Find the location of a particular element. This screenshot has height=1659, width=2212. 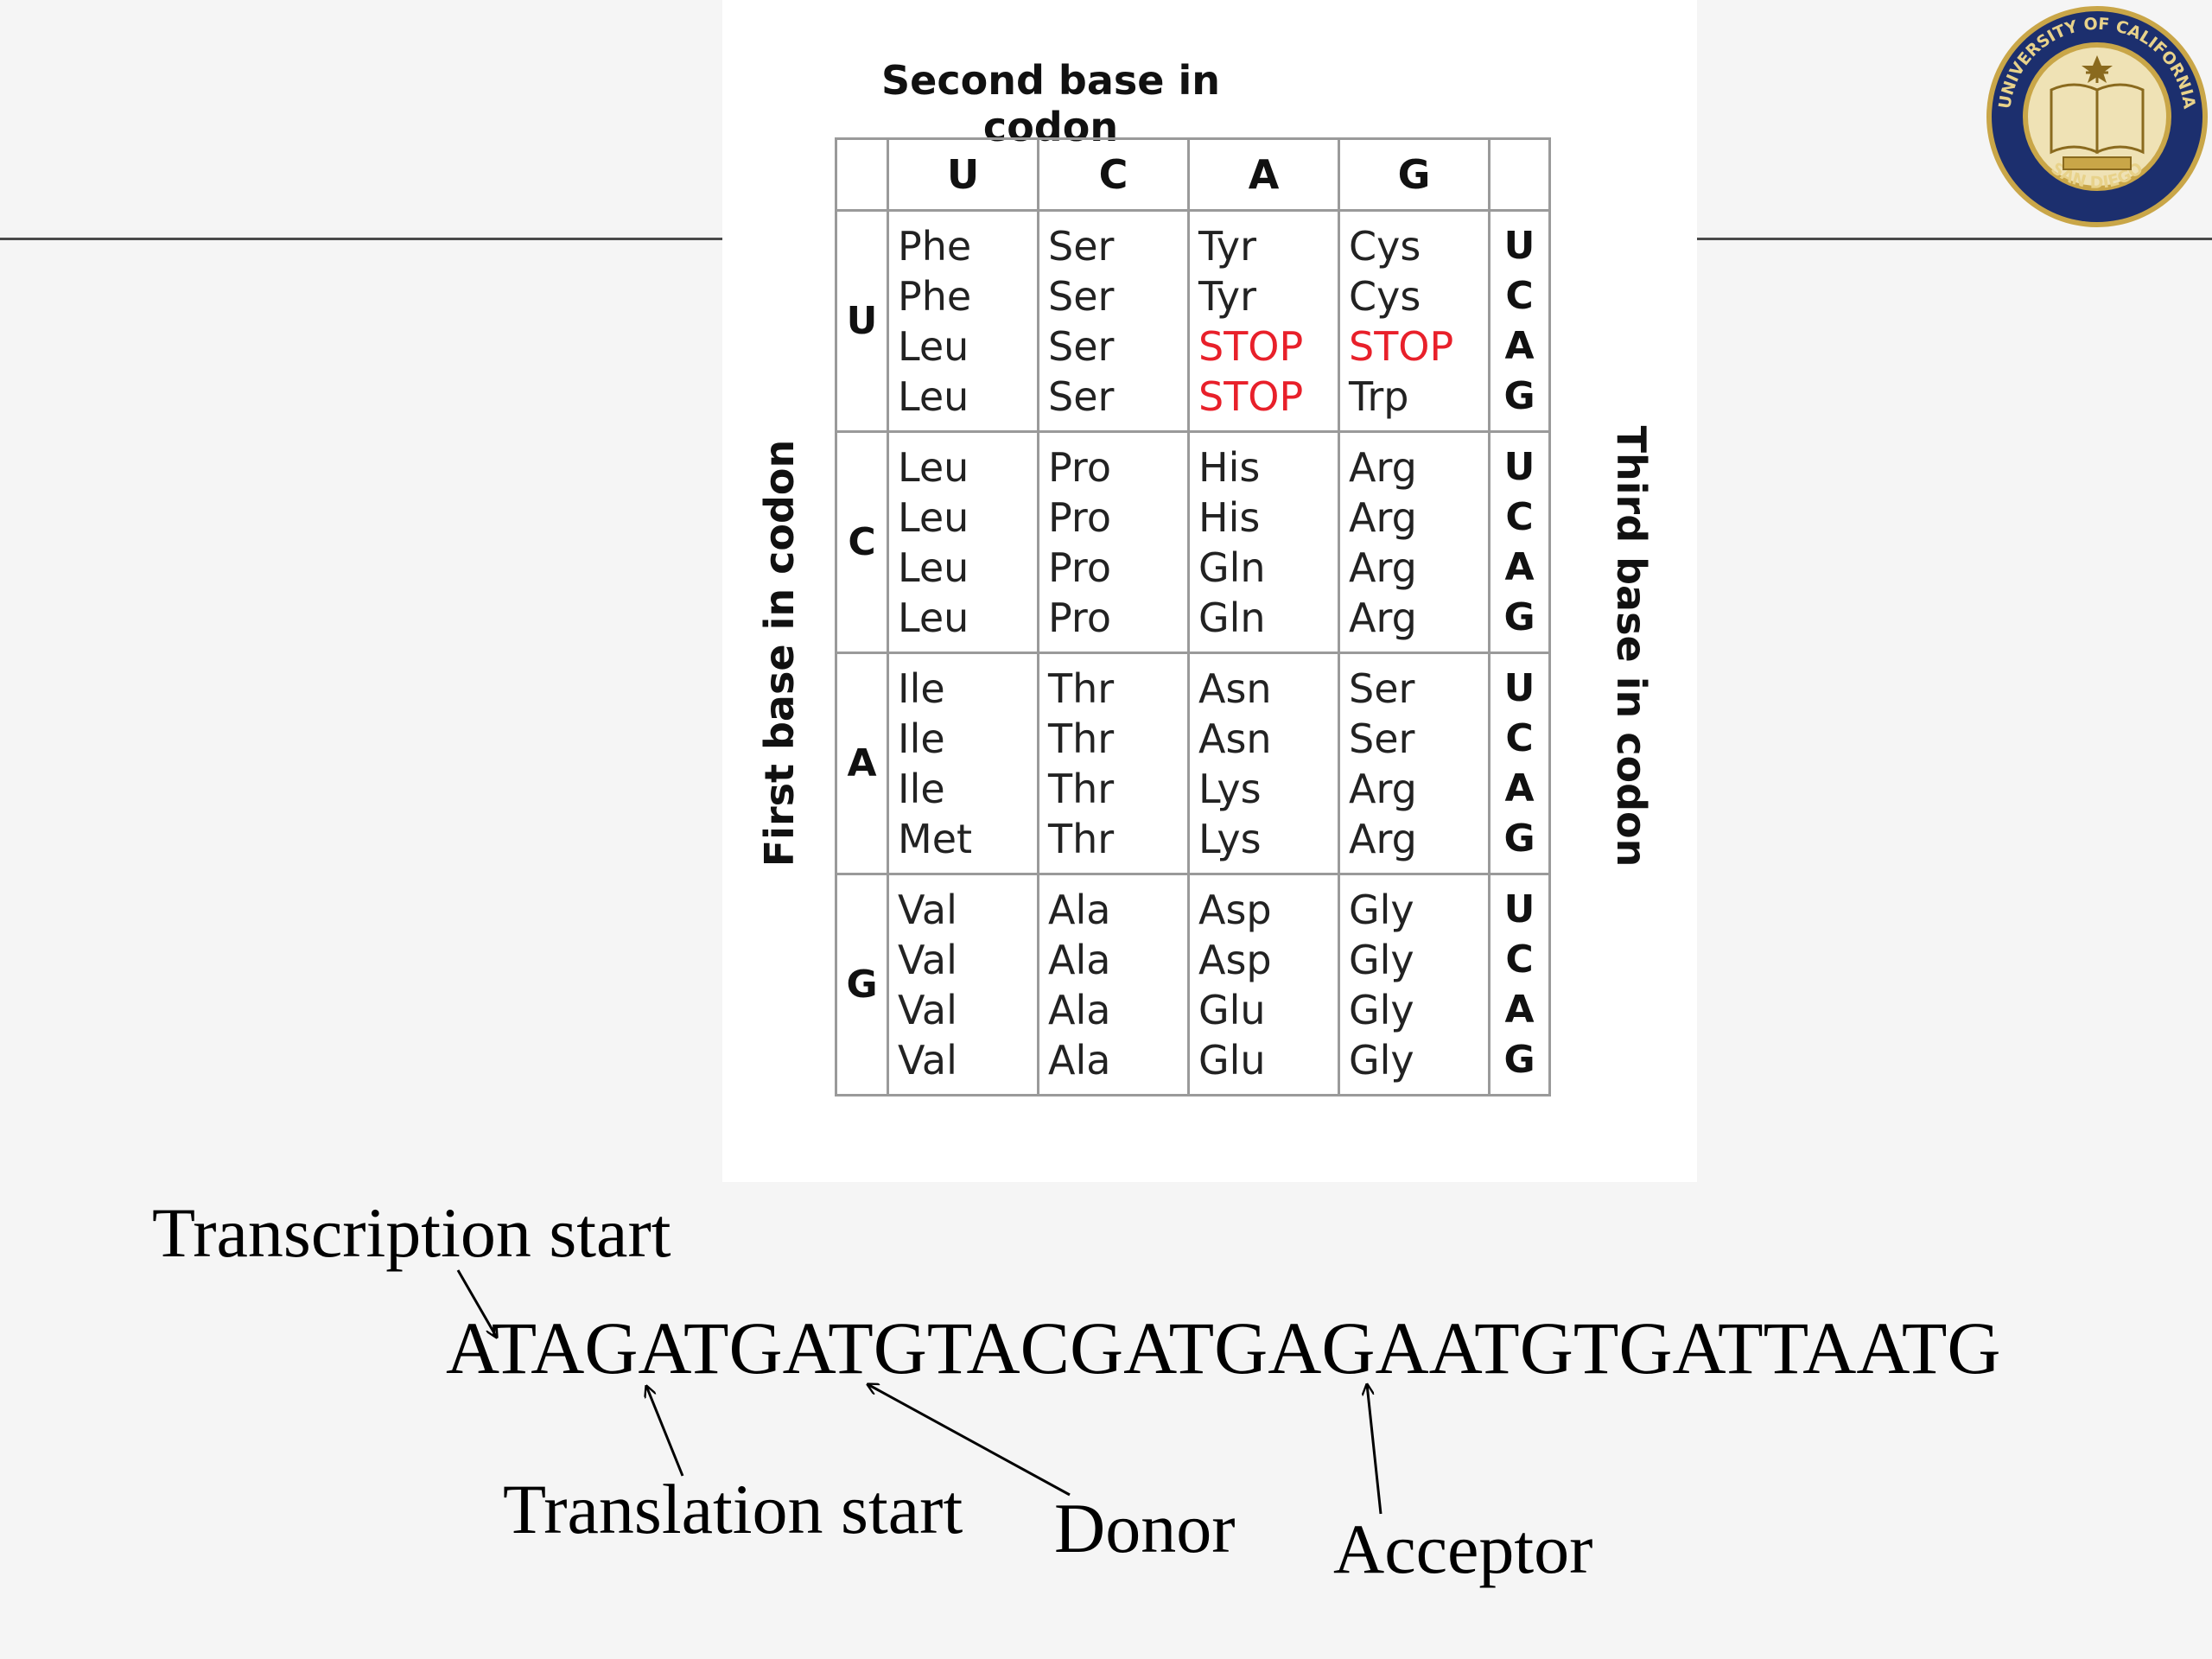

second-base-a: A is located at coordinates (1263, 174).